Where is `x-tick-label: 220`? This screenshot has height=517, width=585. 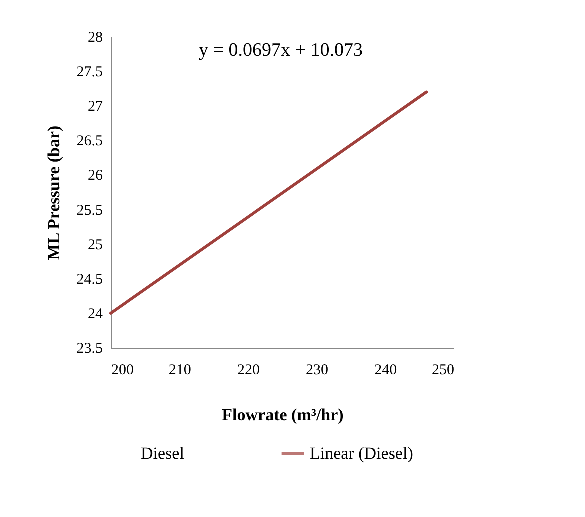
x-tick-label: 220 is located at coordinates (248, 370).